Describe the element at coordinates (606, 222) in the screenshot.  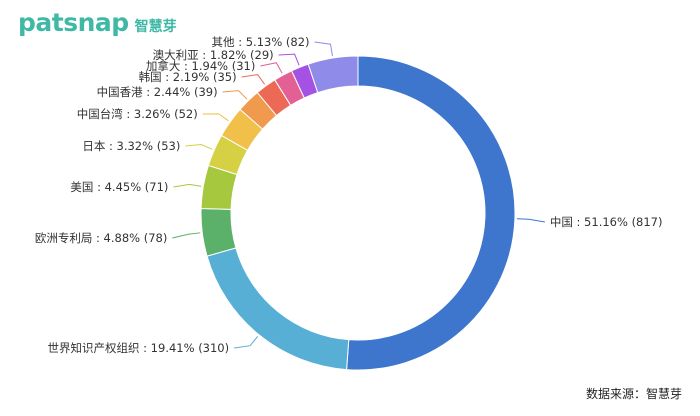
I see `data-label-china: 中国 : 51.16% (817)` at that location.